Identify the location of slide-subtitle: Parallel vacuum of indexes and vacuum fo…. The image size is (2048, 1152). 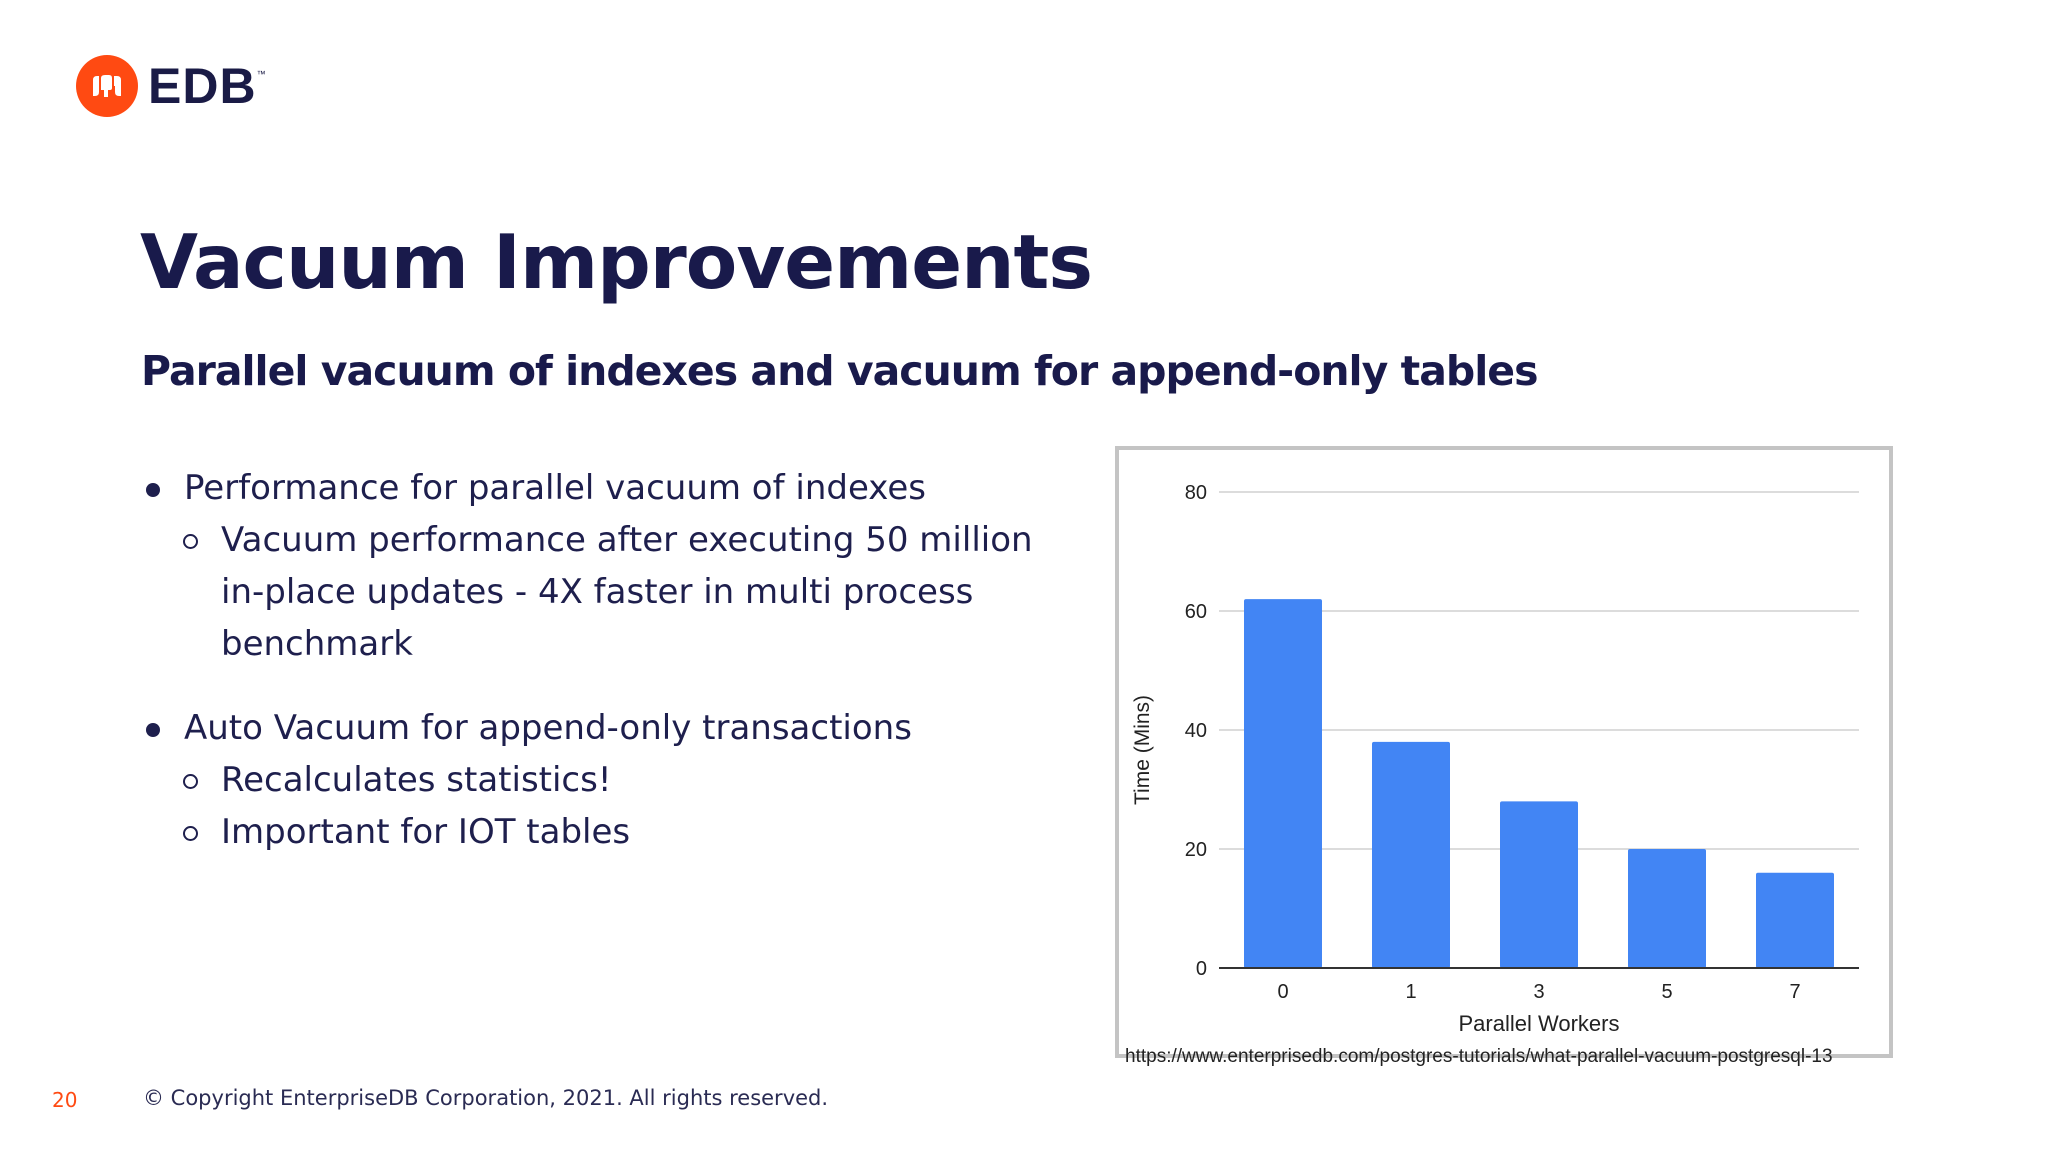
(839, 371).